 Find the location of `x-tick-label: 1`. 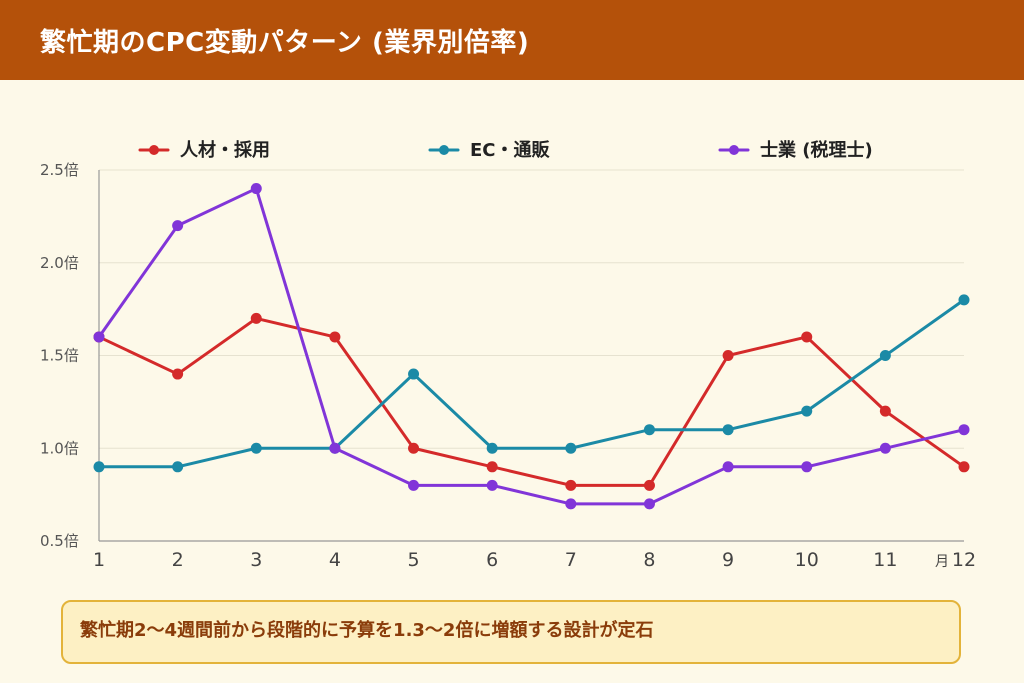

x-tick-label: 1 is located at coordinates (99, 560).